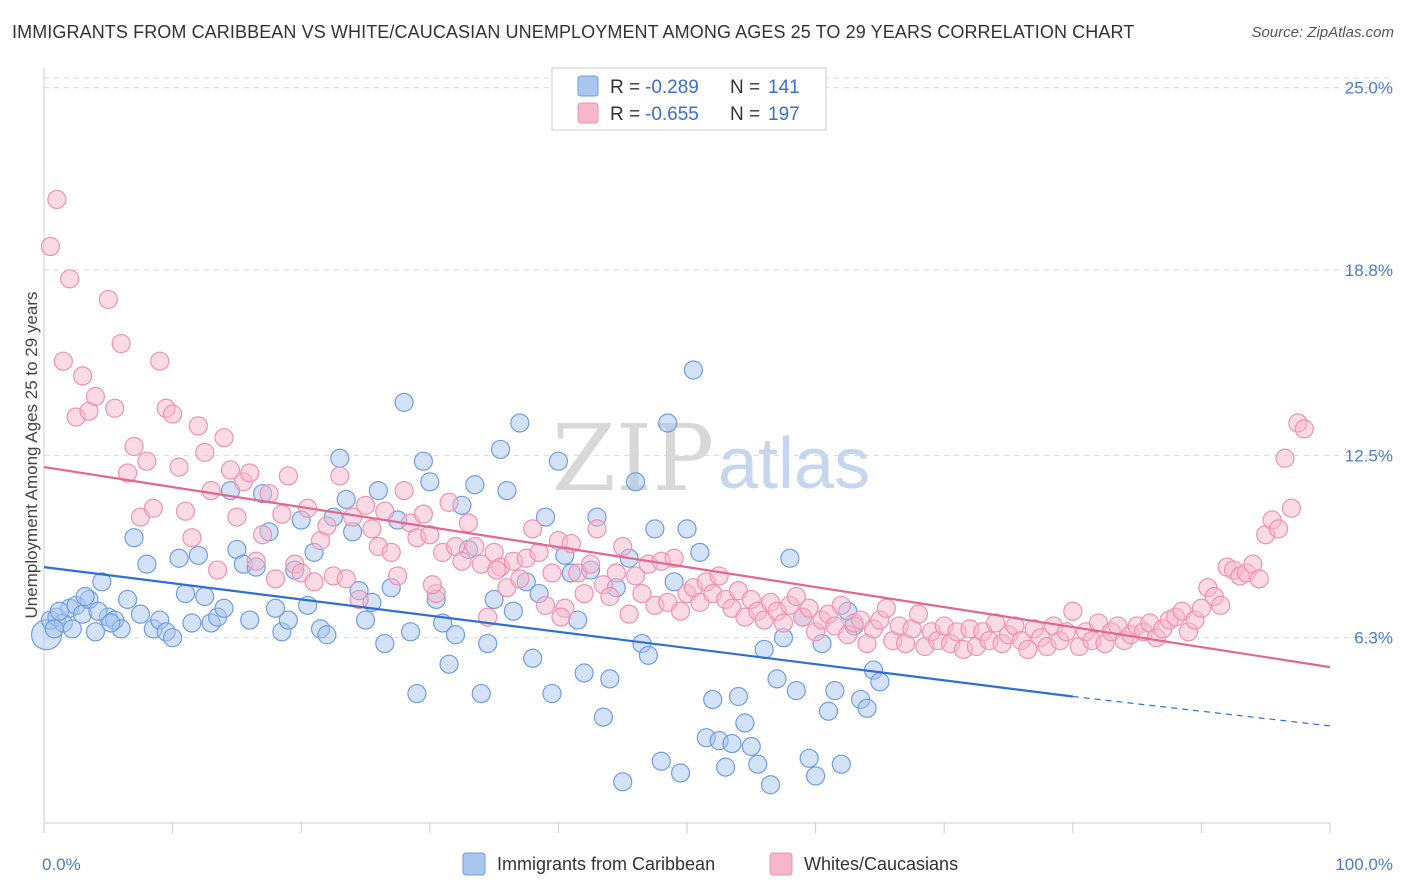 This screenshot has width=1406, height=892. Describe the element at coordinates (31, 455) in the screenshot. I see `y-axis-label: Unemployment Among Ages 25 to 29 years` at that location.